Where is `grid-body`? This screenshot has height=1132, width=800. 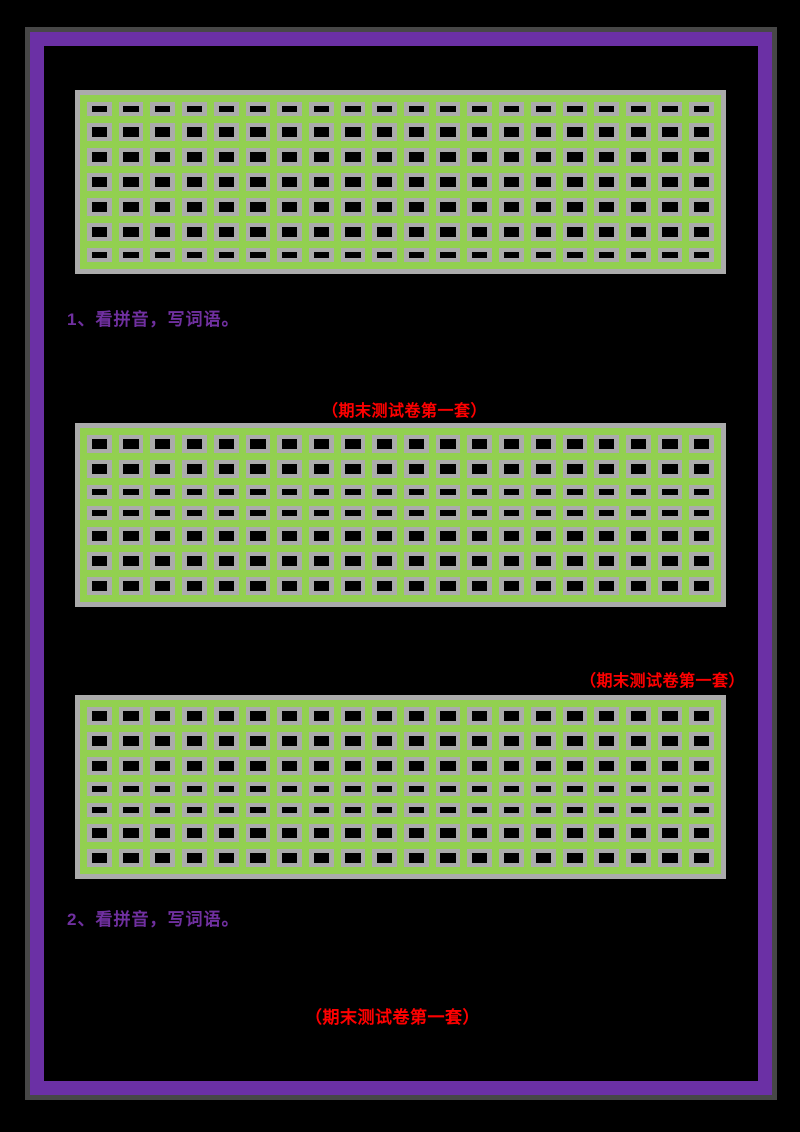 grid-body is located at coordinates (400, 787).